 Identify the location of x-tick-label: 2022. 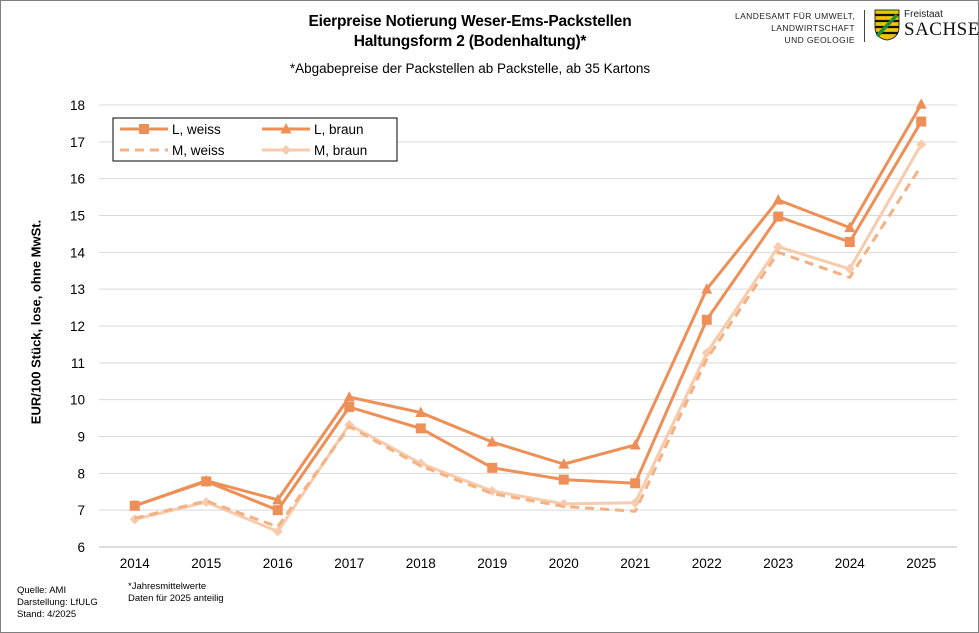
(707, 563).